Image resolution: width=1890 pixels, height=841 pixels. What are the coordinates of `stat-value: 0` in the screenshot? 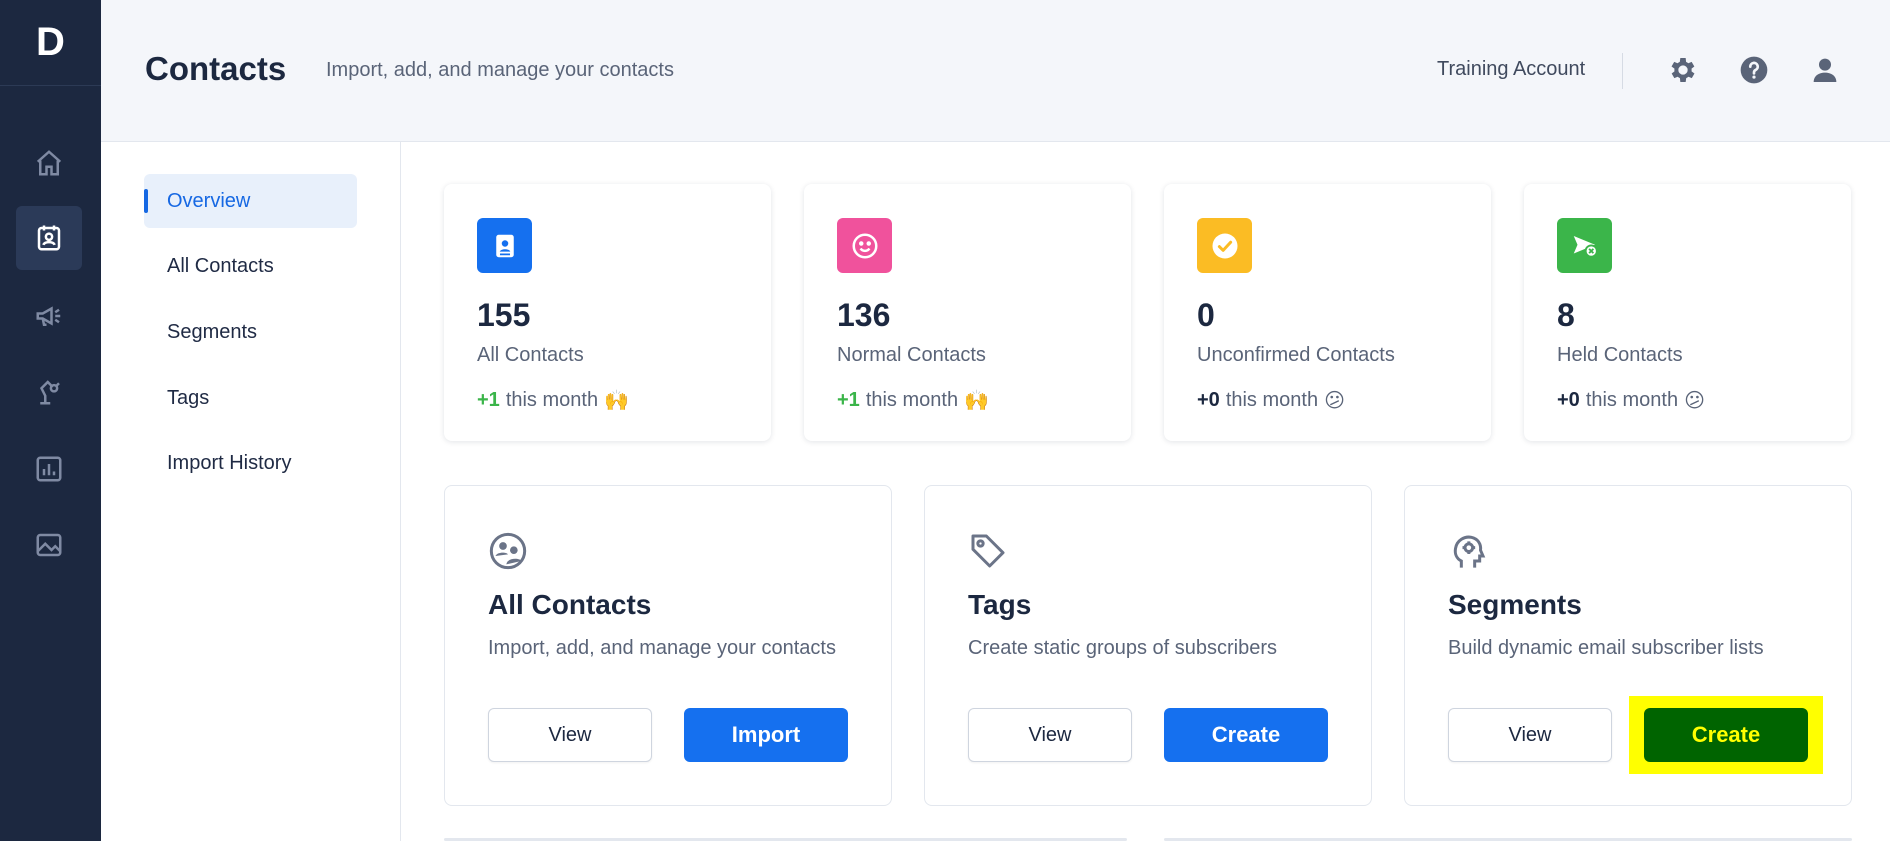 It's located at (1206, 315).